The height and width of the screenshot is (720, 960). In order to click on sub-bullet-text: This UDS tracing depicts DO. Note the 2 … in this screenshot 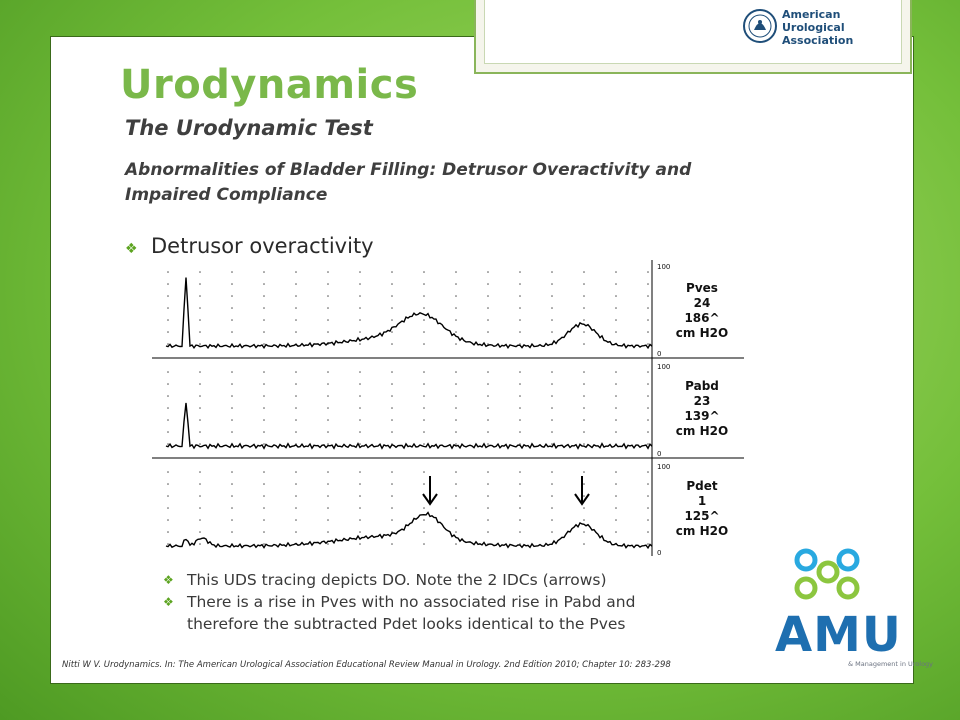, I will do `click(397, 580)`.